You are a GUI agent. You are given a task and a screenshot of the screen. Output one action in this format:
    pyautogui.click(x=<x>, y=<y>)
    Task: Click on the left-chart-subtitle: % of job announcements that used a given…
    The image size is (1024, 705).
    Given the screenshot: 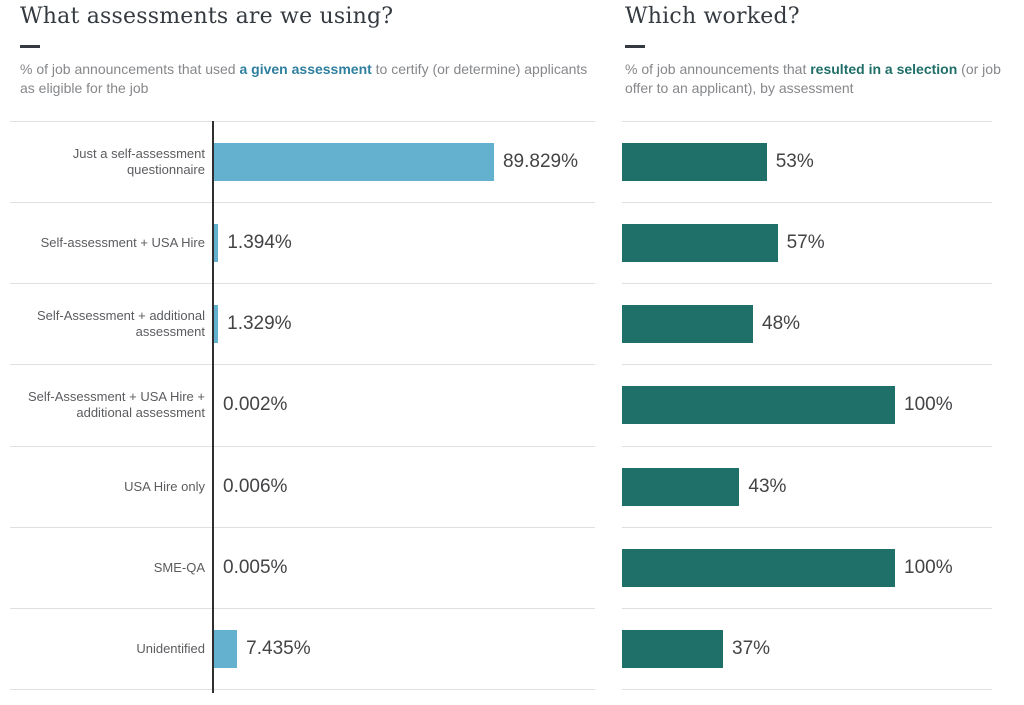 What is the action you would take?
    pyautogui.click(x=307, y=79)
    